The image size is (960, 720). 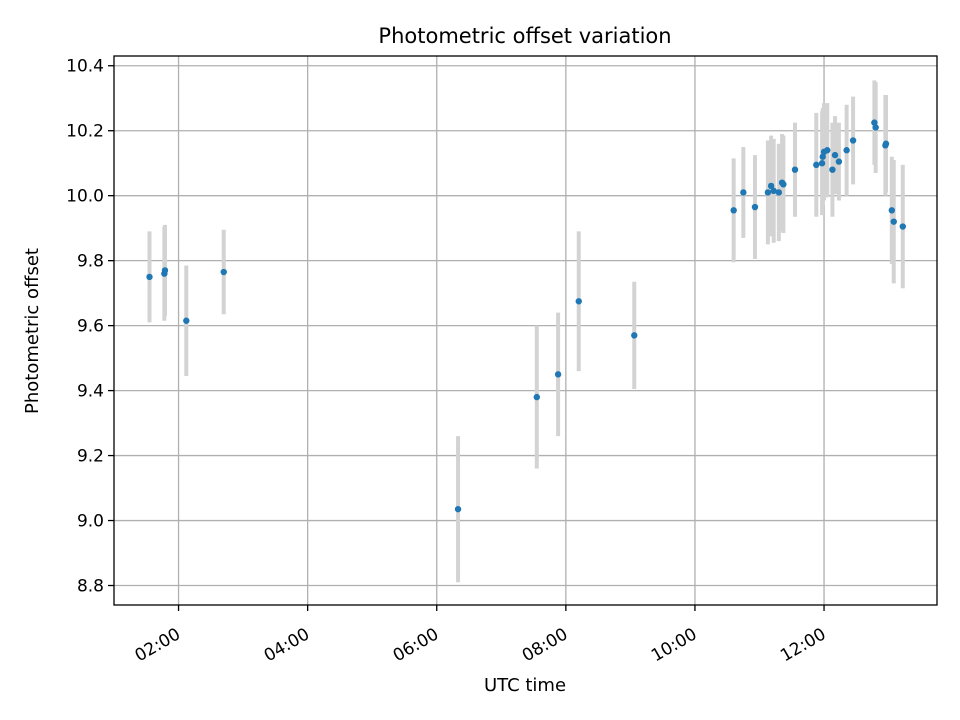 What do you see at coordinates (85, 197) in the screenshot?
I see `y-tick-label: 10.0` at bounding box center [85, 197].